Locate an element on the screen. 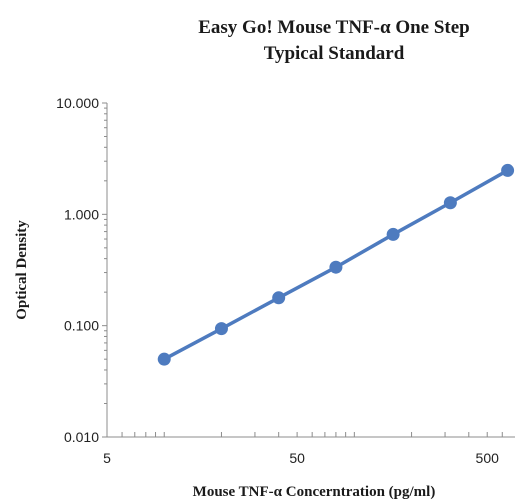 The width and height of the screenshot is (520, 502). x-tick-label: 500 is located at coordinates (488, 458).